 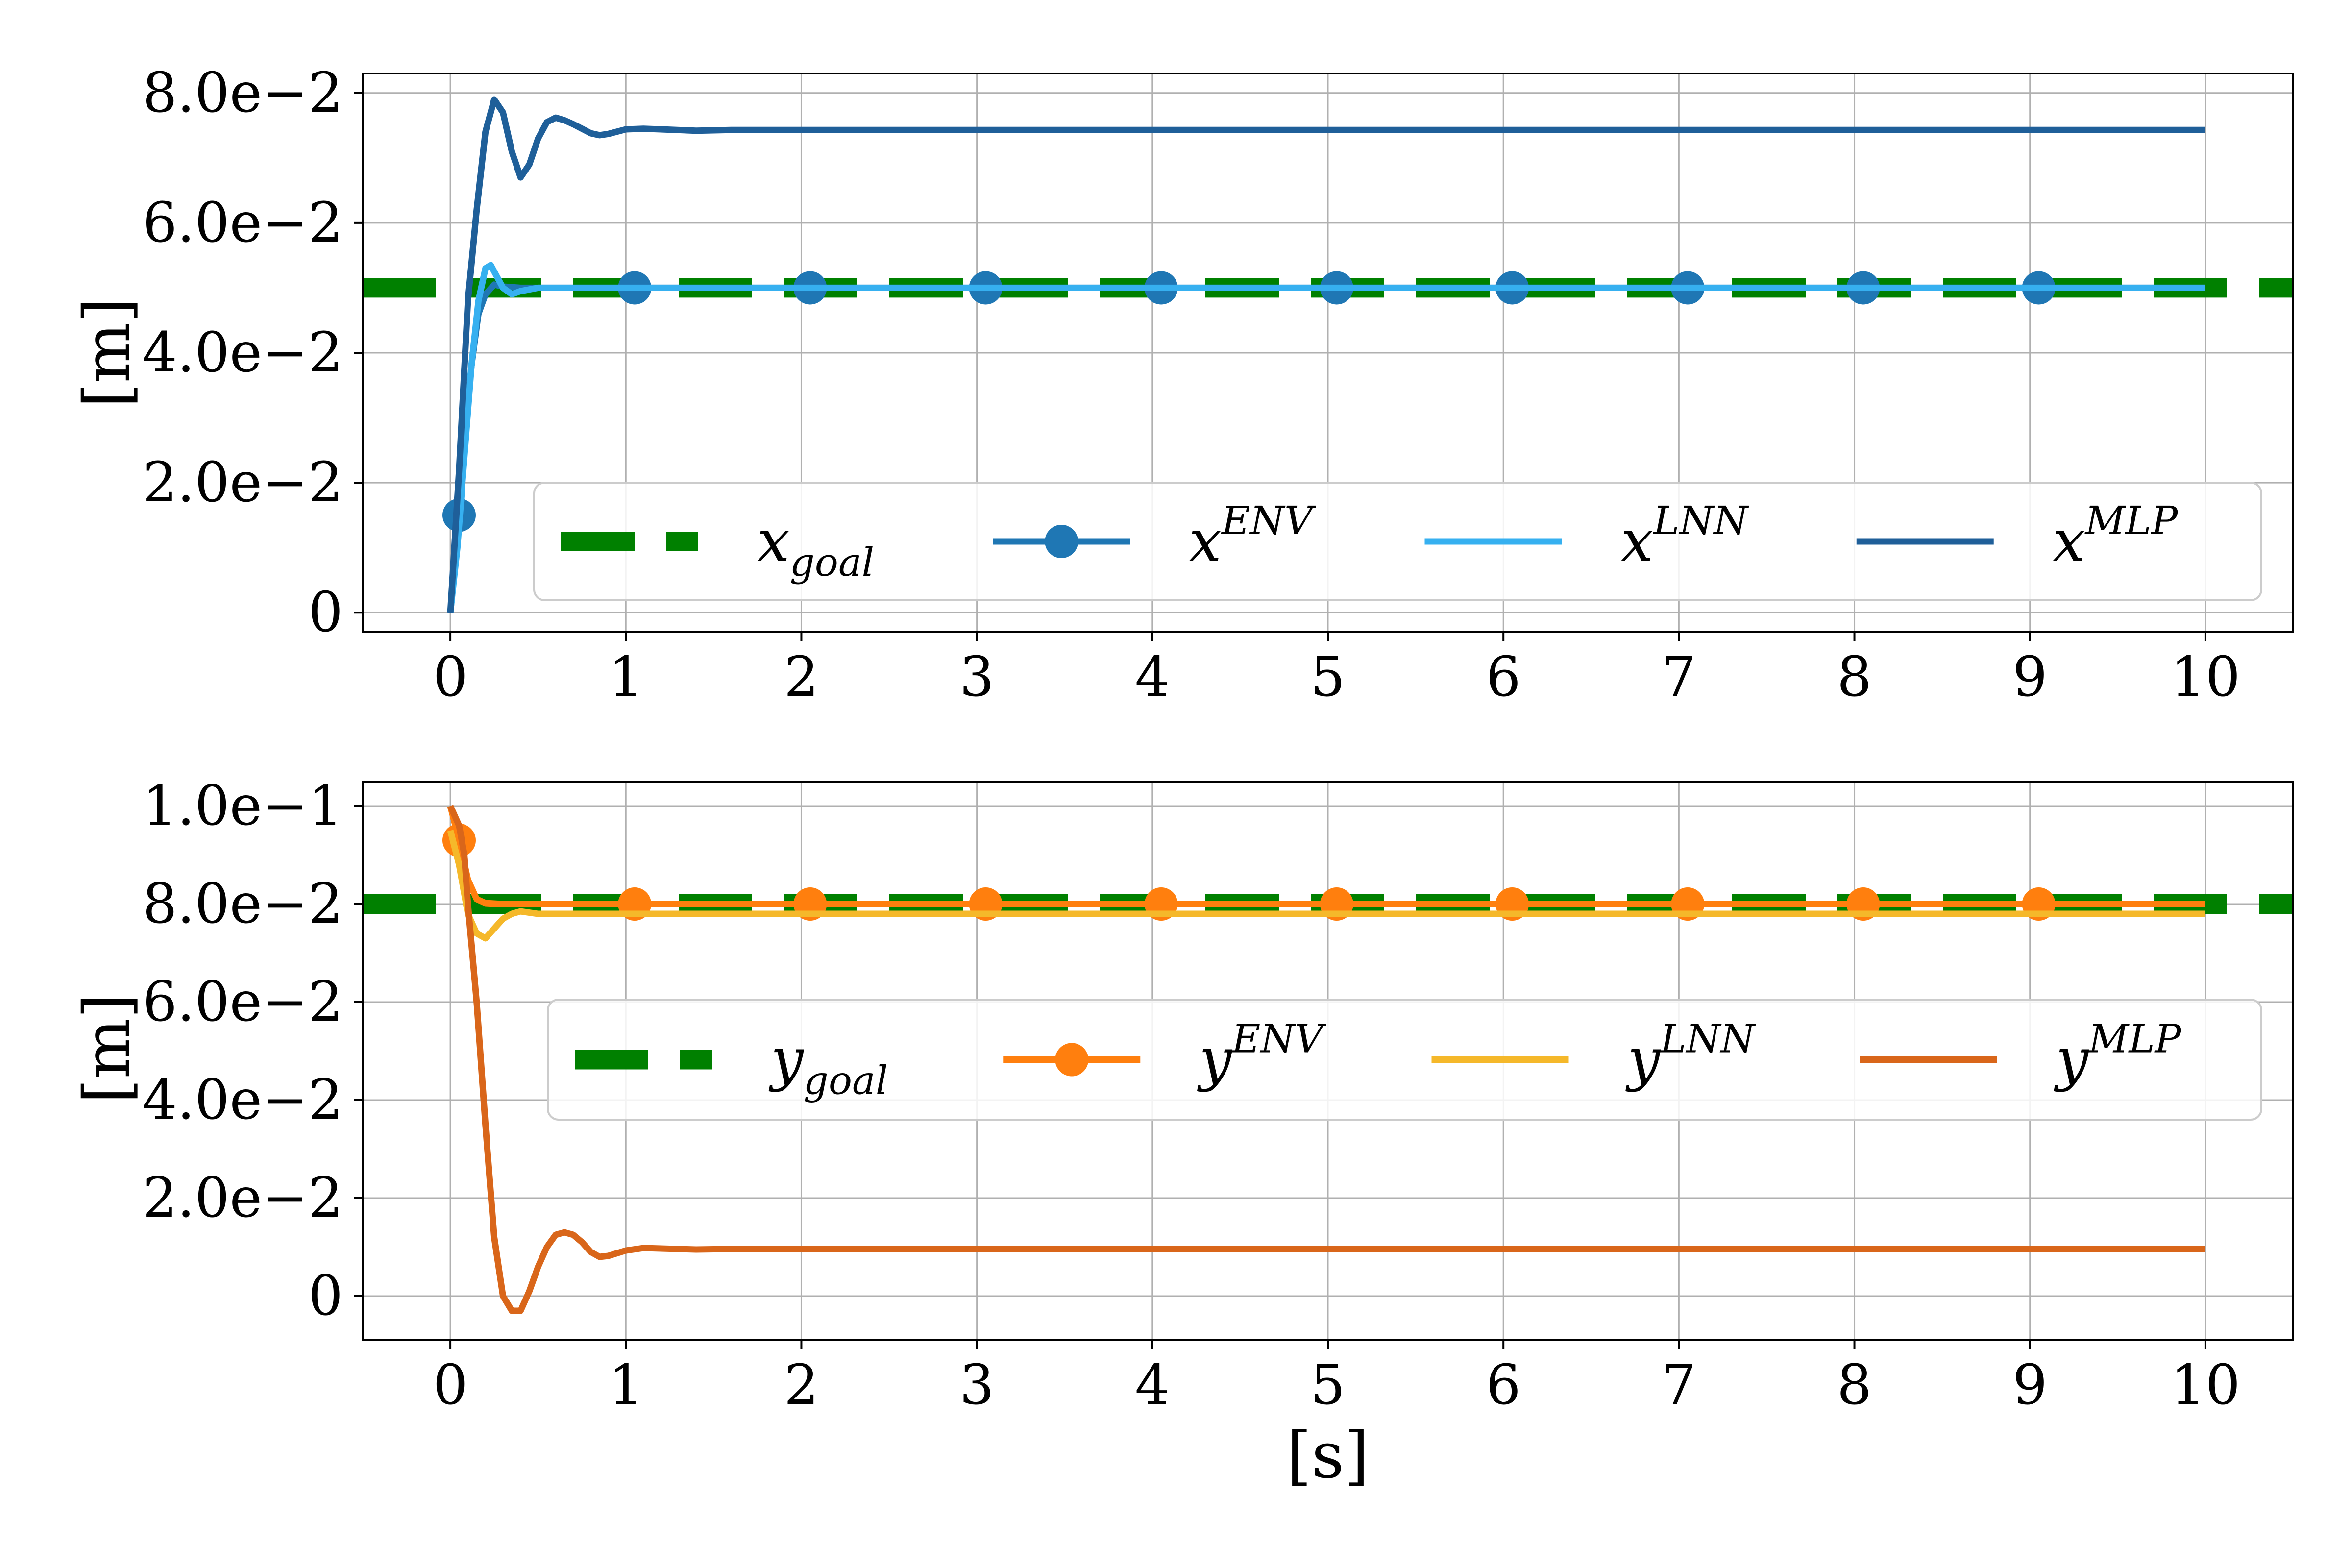 What do you see at coordinates (107, 353) in the screenshot?
I see `x-panel-y-axis-label: [m]` at bounding box center [107, 353].